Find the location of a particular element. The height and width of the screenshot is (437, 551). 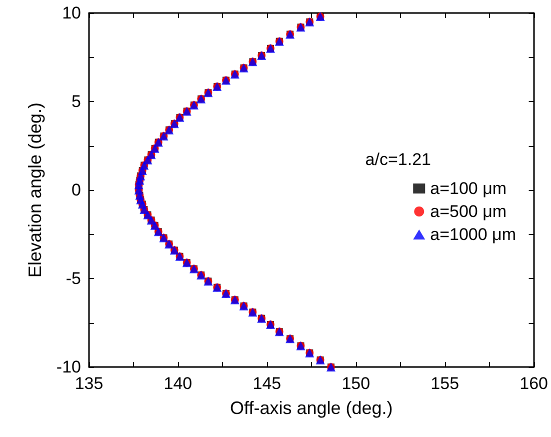

legend-label: a=1000 μm is located at coordinates (473, 234).